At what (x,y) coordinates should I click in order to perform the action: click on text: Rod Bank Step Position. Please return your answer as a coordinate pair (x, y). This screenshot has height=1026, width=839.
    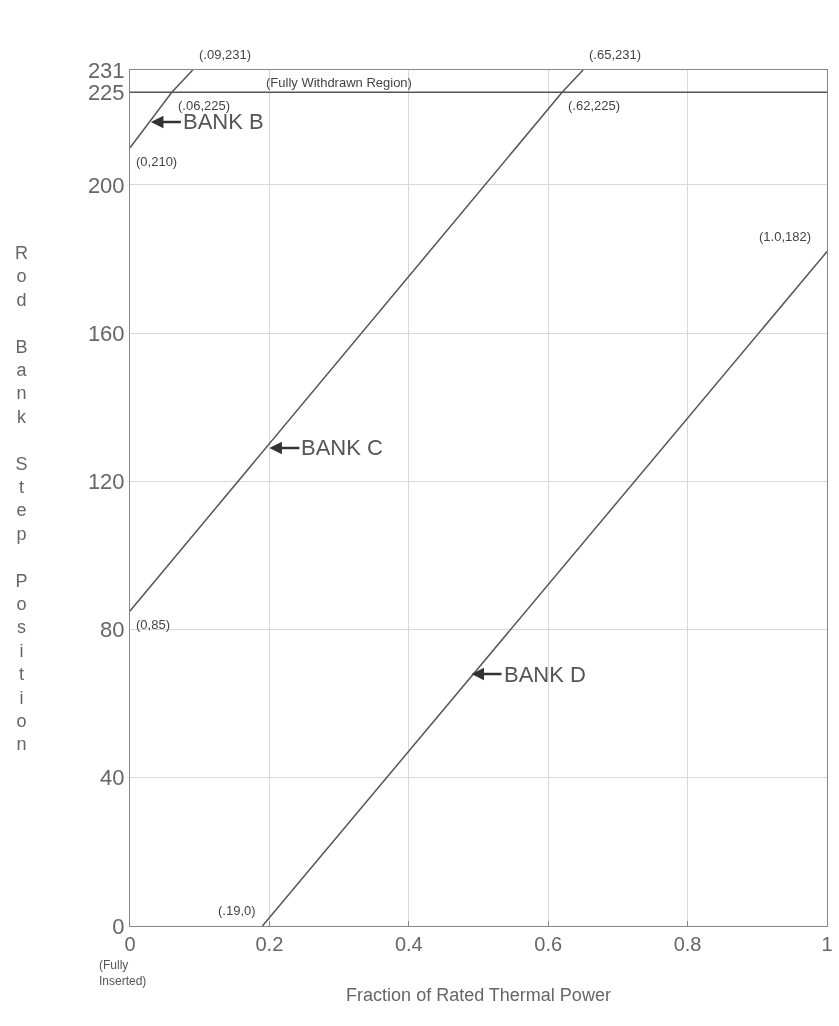
    Looking at the image, I should click on (21, 499).